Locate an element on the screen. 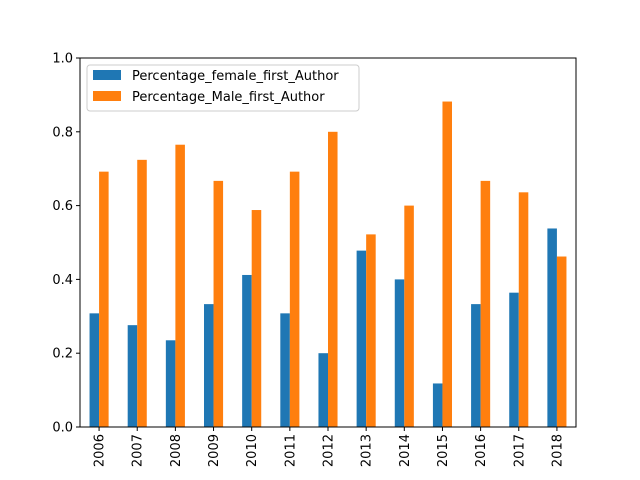 This screenshot has width=640, height=480. x-tick-label: 2011 is located at coordinates (290, 450).